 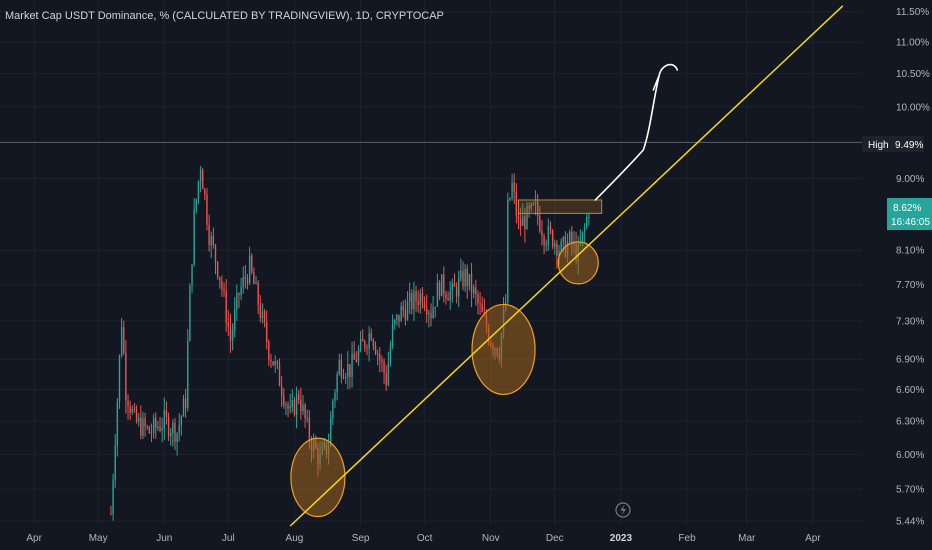 What do you see at coordinates (623, 510) in the screenshot?
I see `lightning-icon` at bounding box center [623, 510].